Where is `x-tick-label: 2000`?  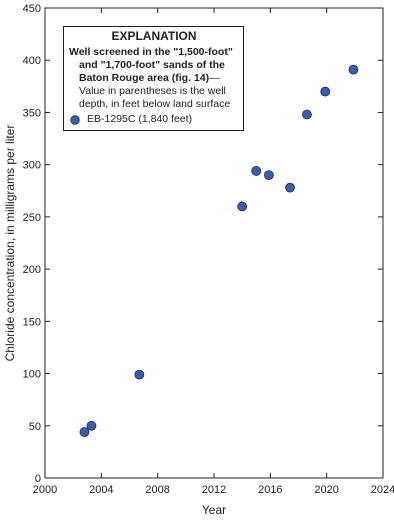 x-tick-label: 2000 is located at coordinates (45, 490).